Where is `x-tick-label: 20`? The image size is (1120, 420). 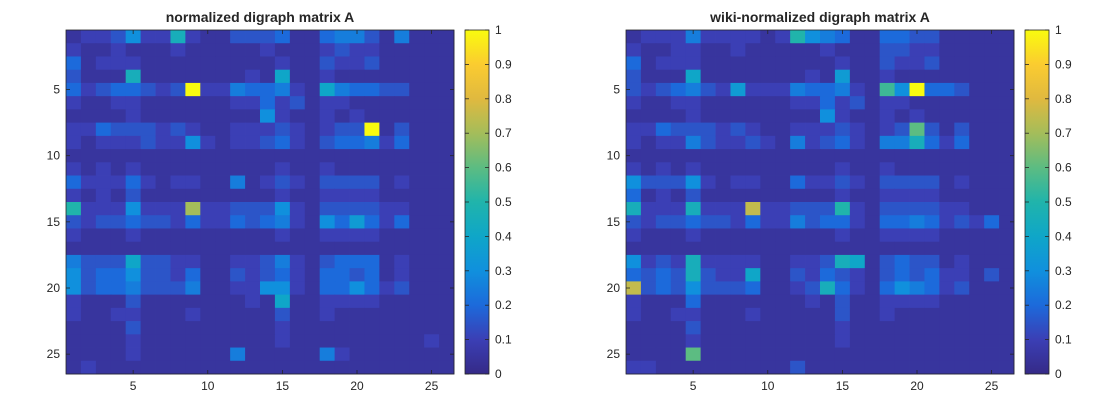 x-tick-label: 20 is located at coordinates (357, 386).